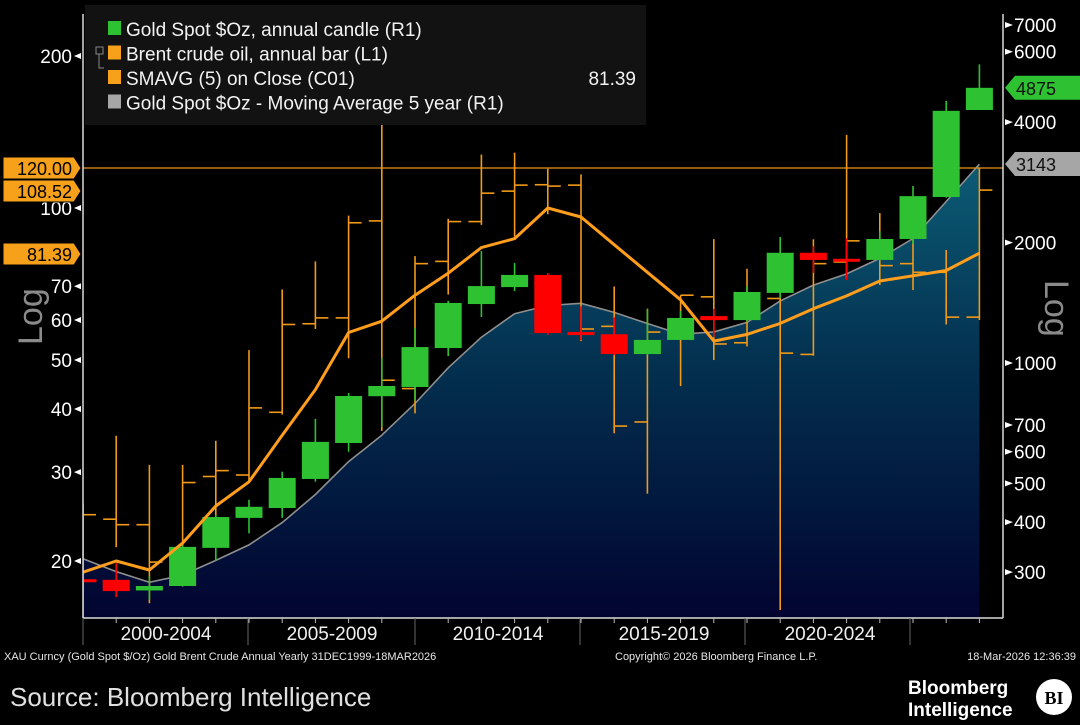 The image size is (1080, 725). I want to click on left-tick-label: 40, so click(61, 410).